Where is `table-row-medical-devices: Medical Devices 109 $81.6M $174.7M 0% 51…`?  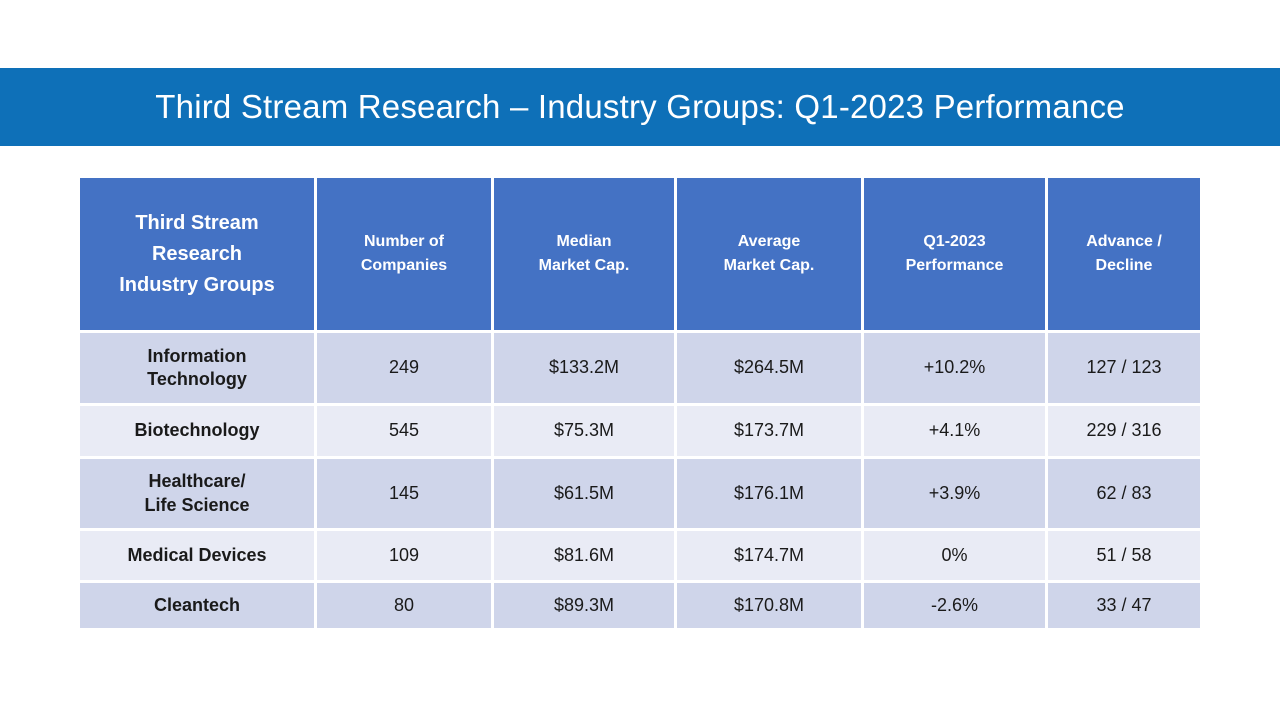 table-row-medical-devices: Medical Devices 109 $81.6M $174.7M 0% 51… is located at coordinates (640, 557).